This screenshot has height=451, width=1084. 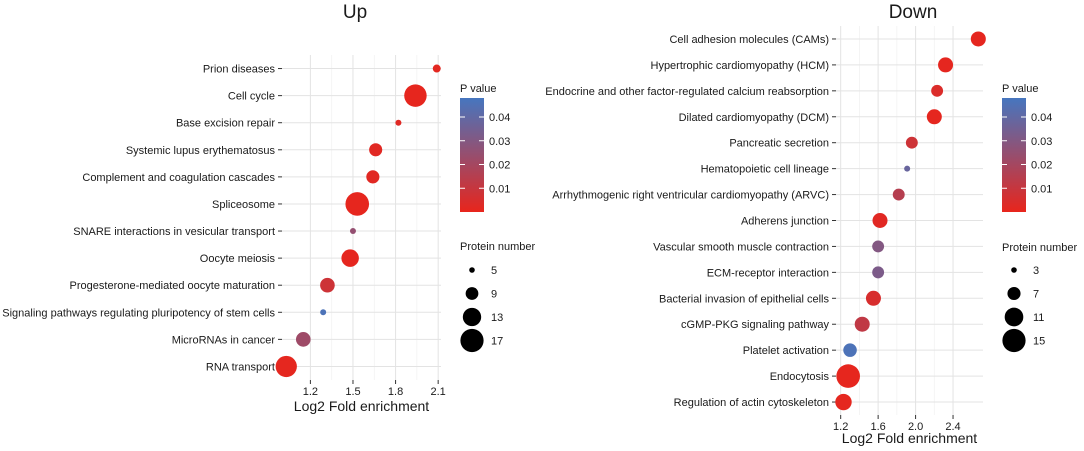 What do you see at coordinates (395, 392) in the screenshot?
I see `x-tick-label: 1.8` at bounding box center [395, 392].